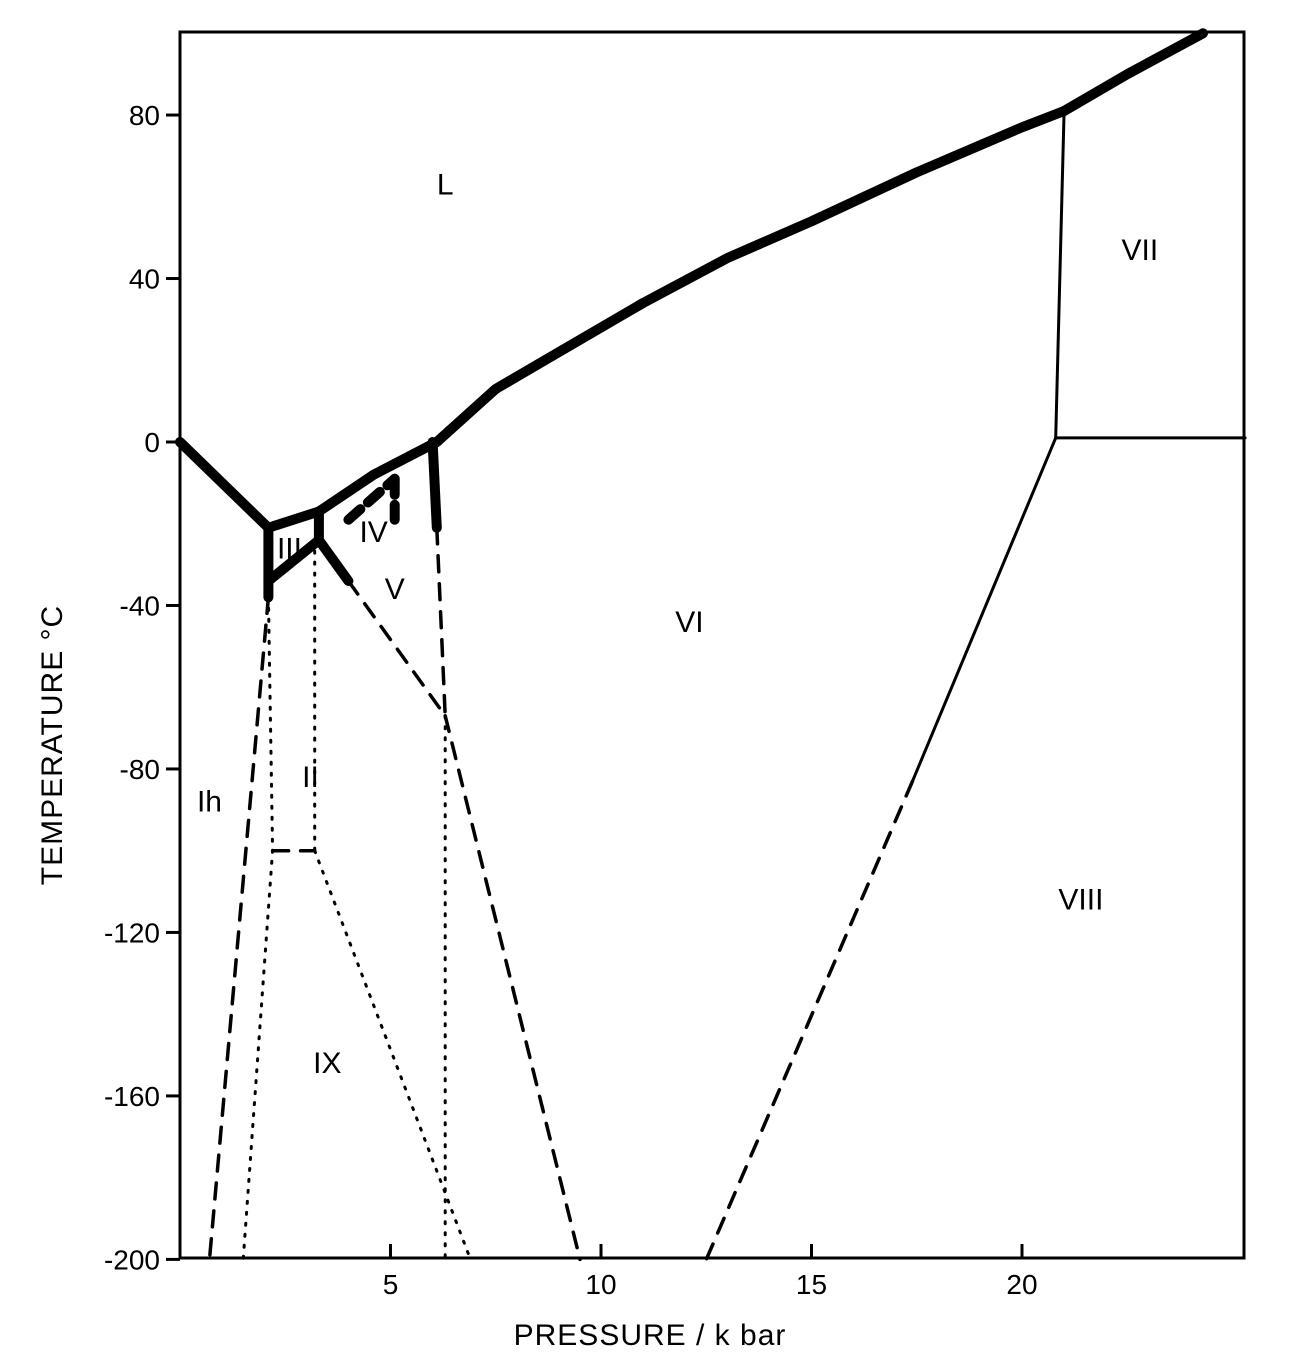 The width and height of the screenshot is (1296, 1368). Describe the element at coordinates (142, 687) in the screenshot. I see `y-axis-ticks: 80 40 0 -40 -80 -120 -160 -200` at that location.